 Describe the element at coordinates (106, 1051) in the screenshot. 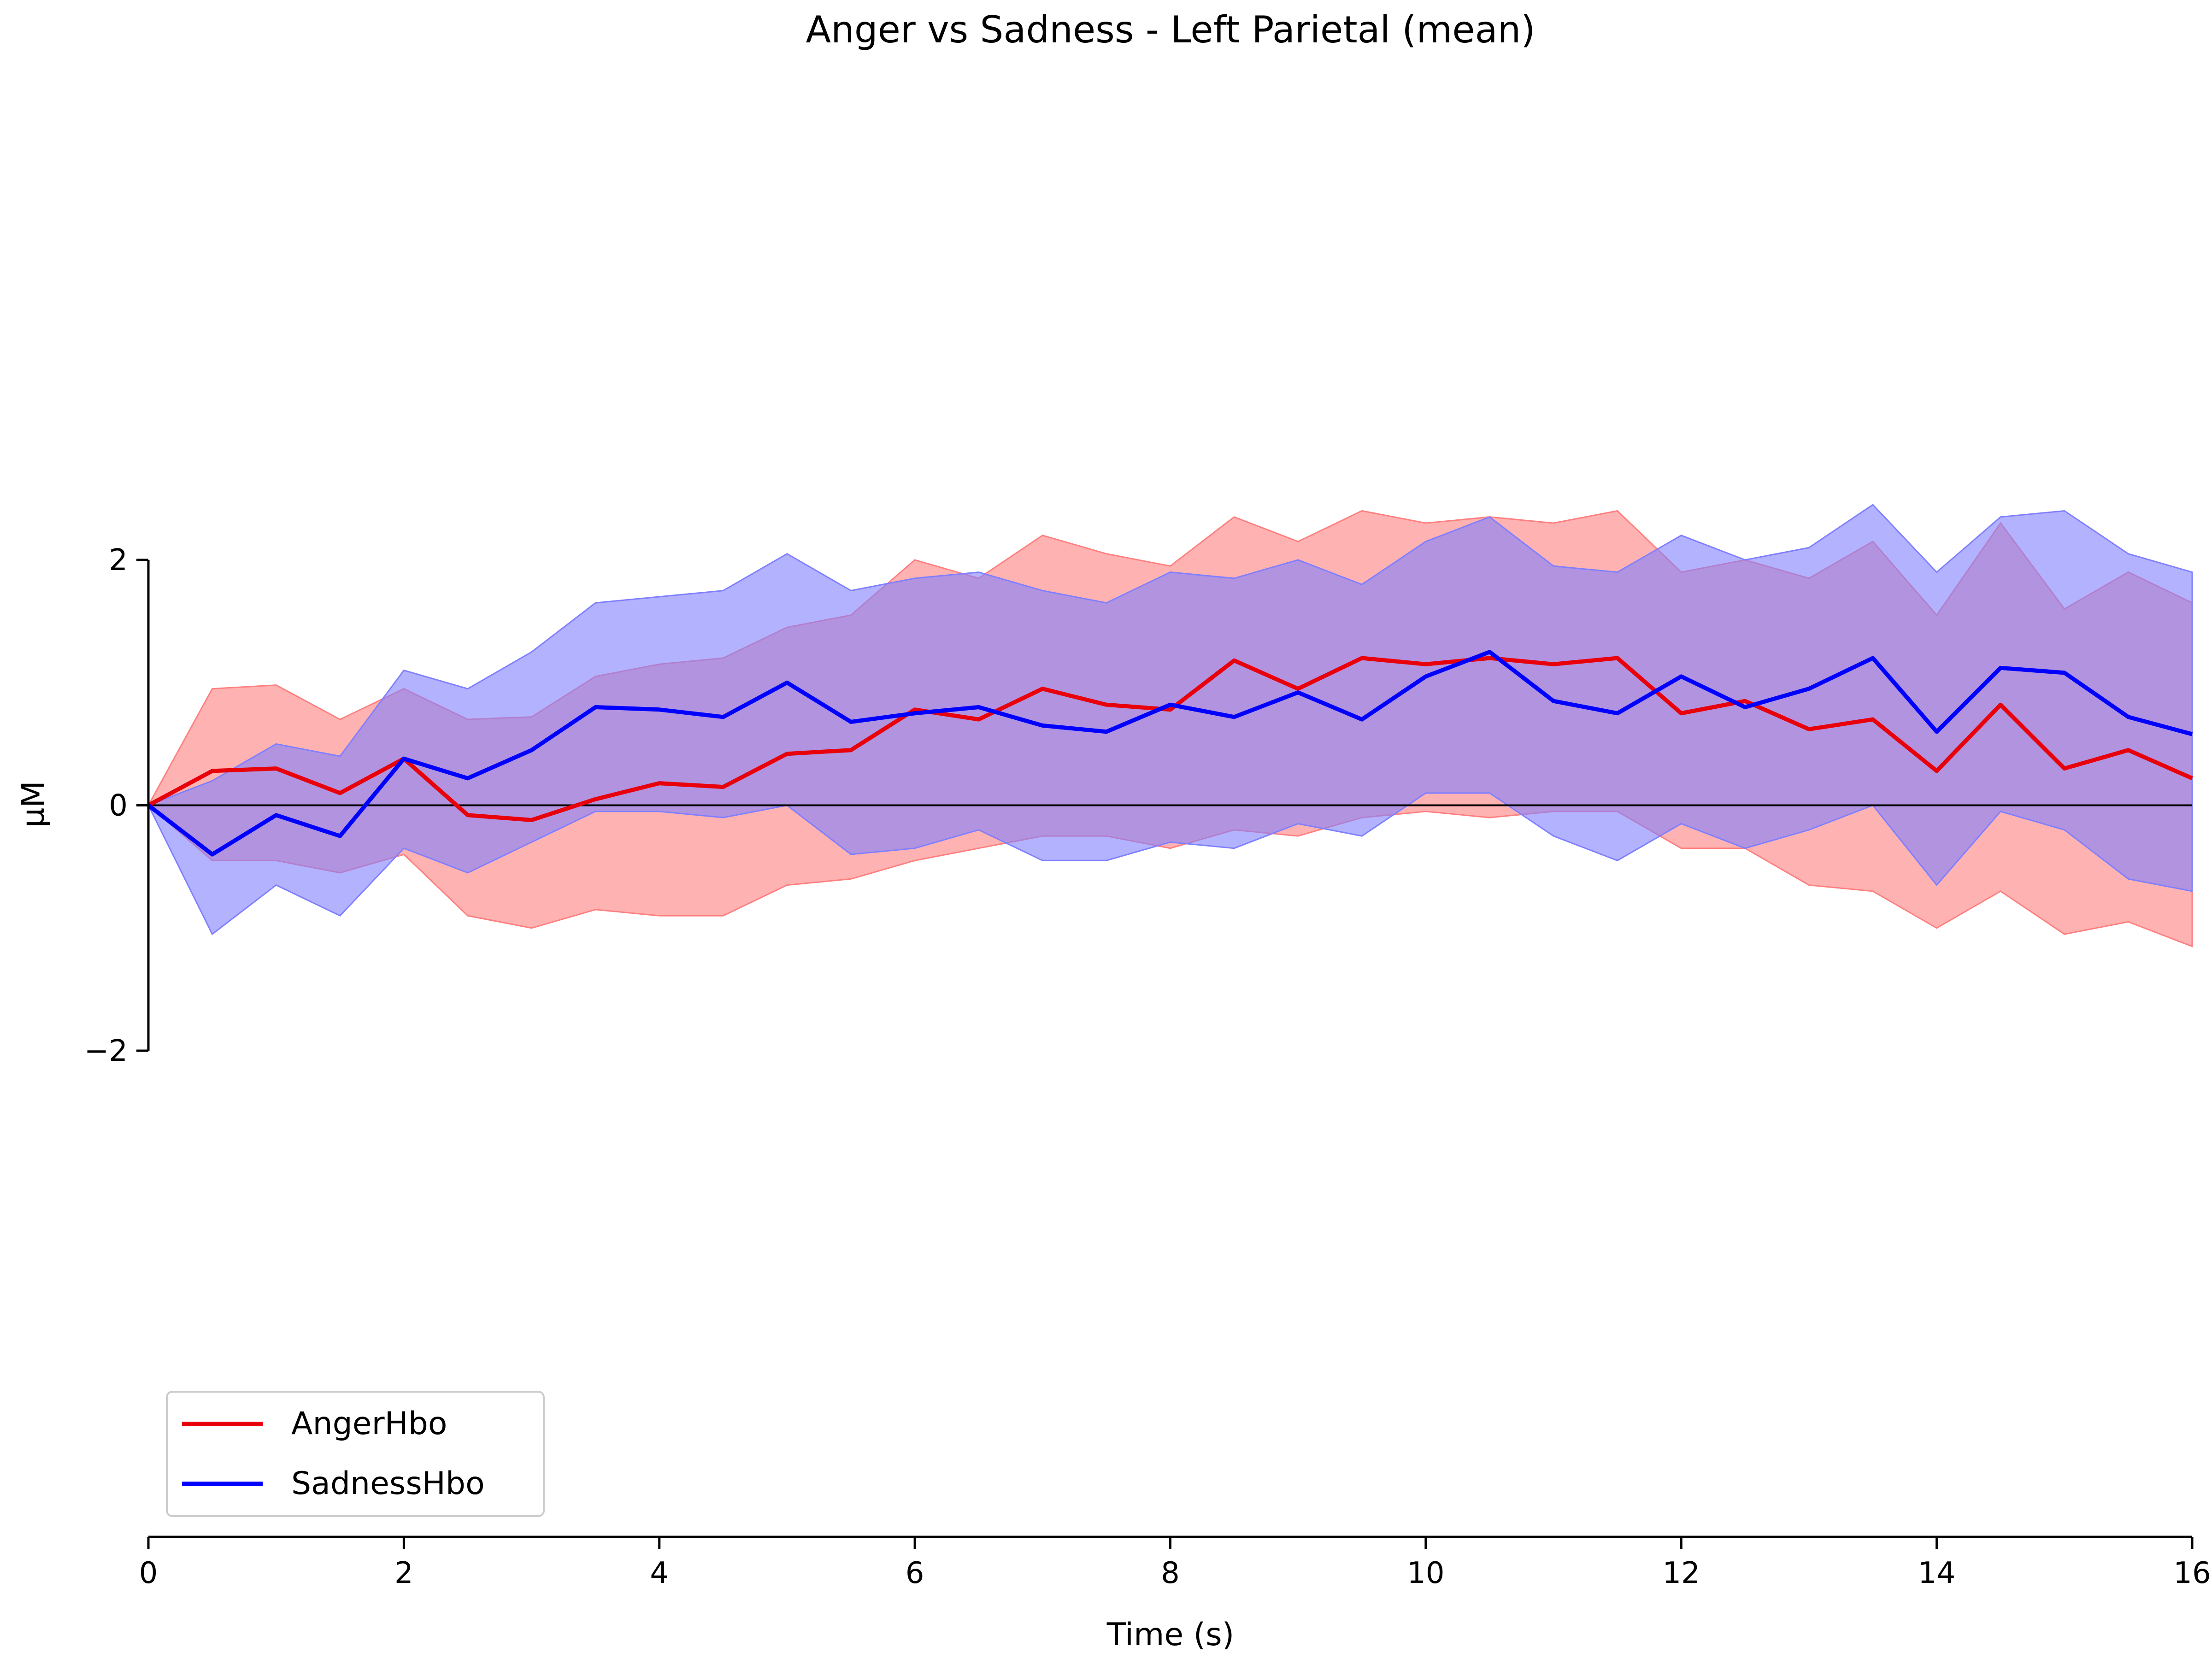

I see `y-tick-label: −2` at that location.